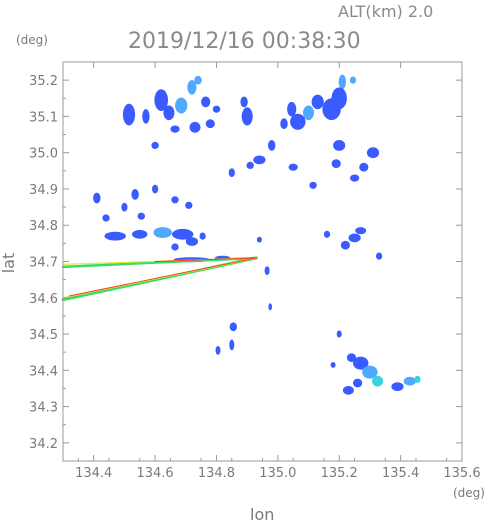 This screenshot has width=491, height=521. I want to click on y-tick-label-1: 34.3, so click(43, 408).